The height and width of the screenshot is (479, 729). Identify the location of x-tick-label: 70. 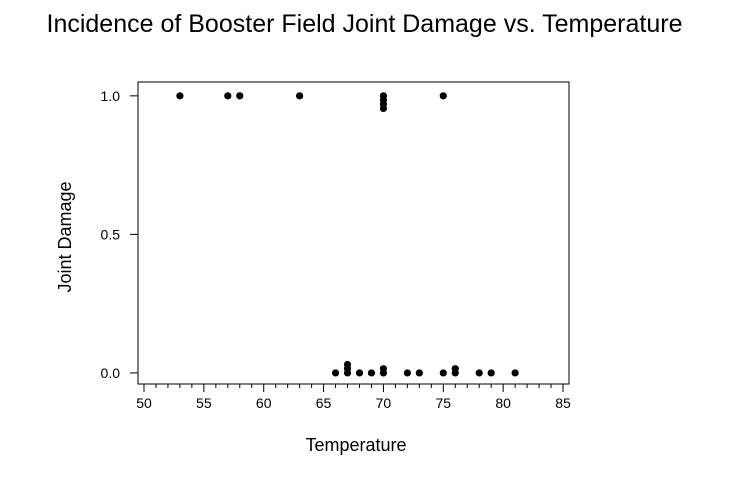
(384, 403).